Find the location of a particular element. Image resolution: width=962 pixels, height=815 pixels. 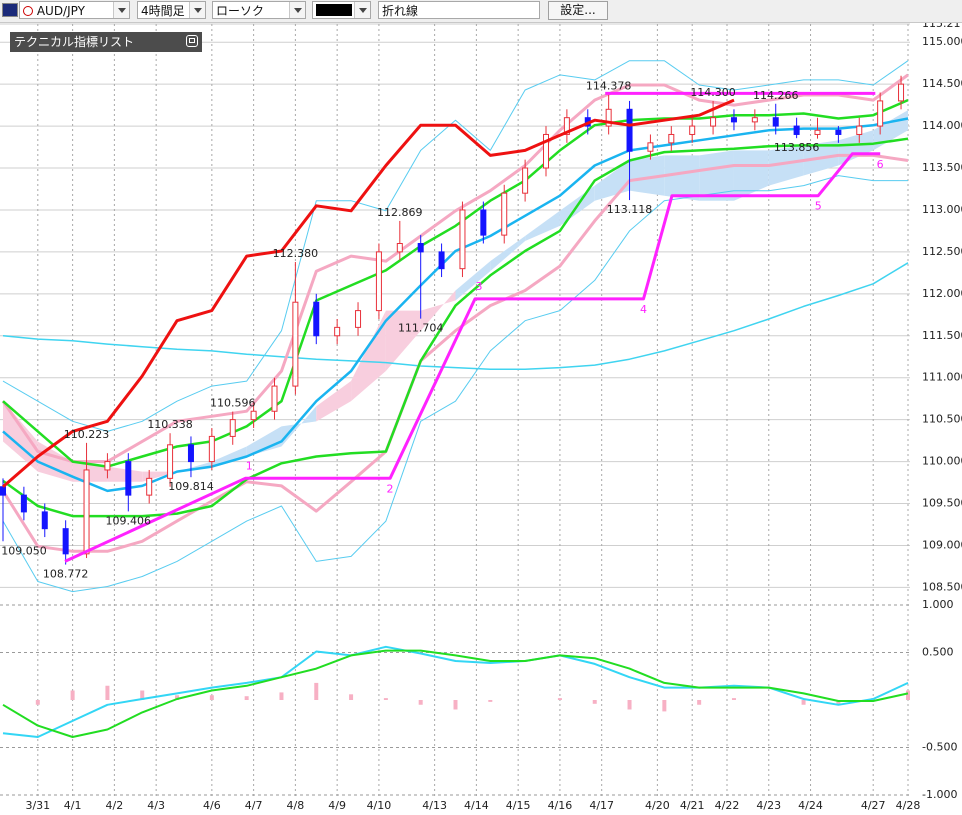

y-tick-label: 110.500 is located at coordinates (942, 419).